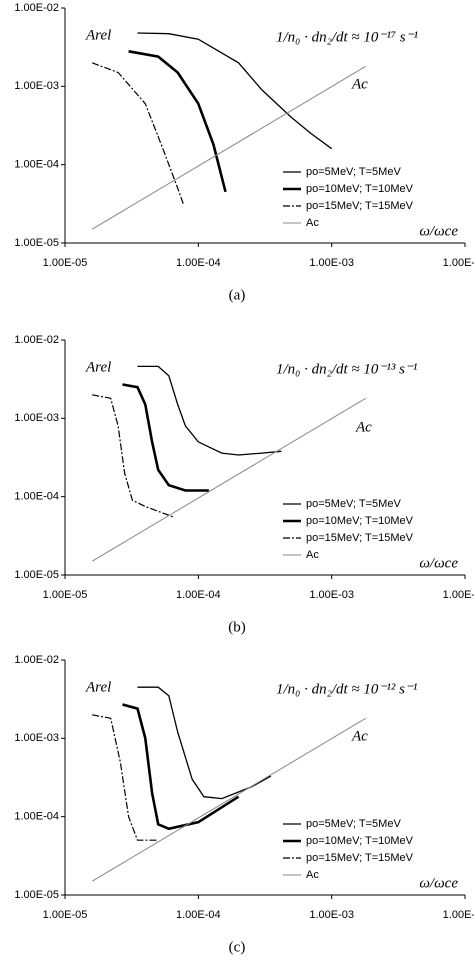  I want to click on annotation: 1/n₀ · dn₂/dt ≈ 10⁻¹² s⁻¹, so click(347, 689).